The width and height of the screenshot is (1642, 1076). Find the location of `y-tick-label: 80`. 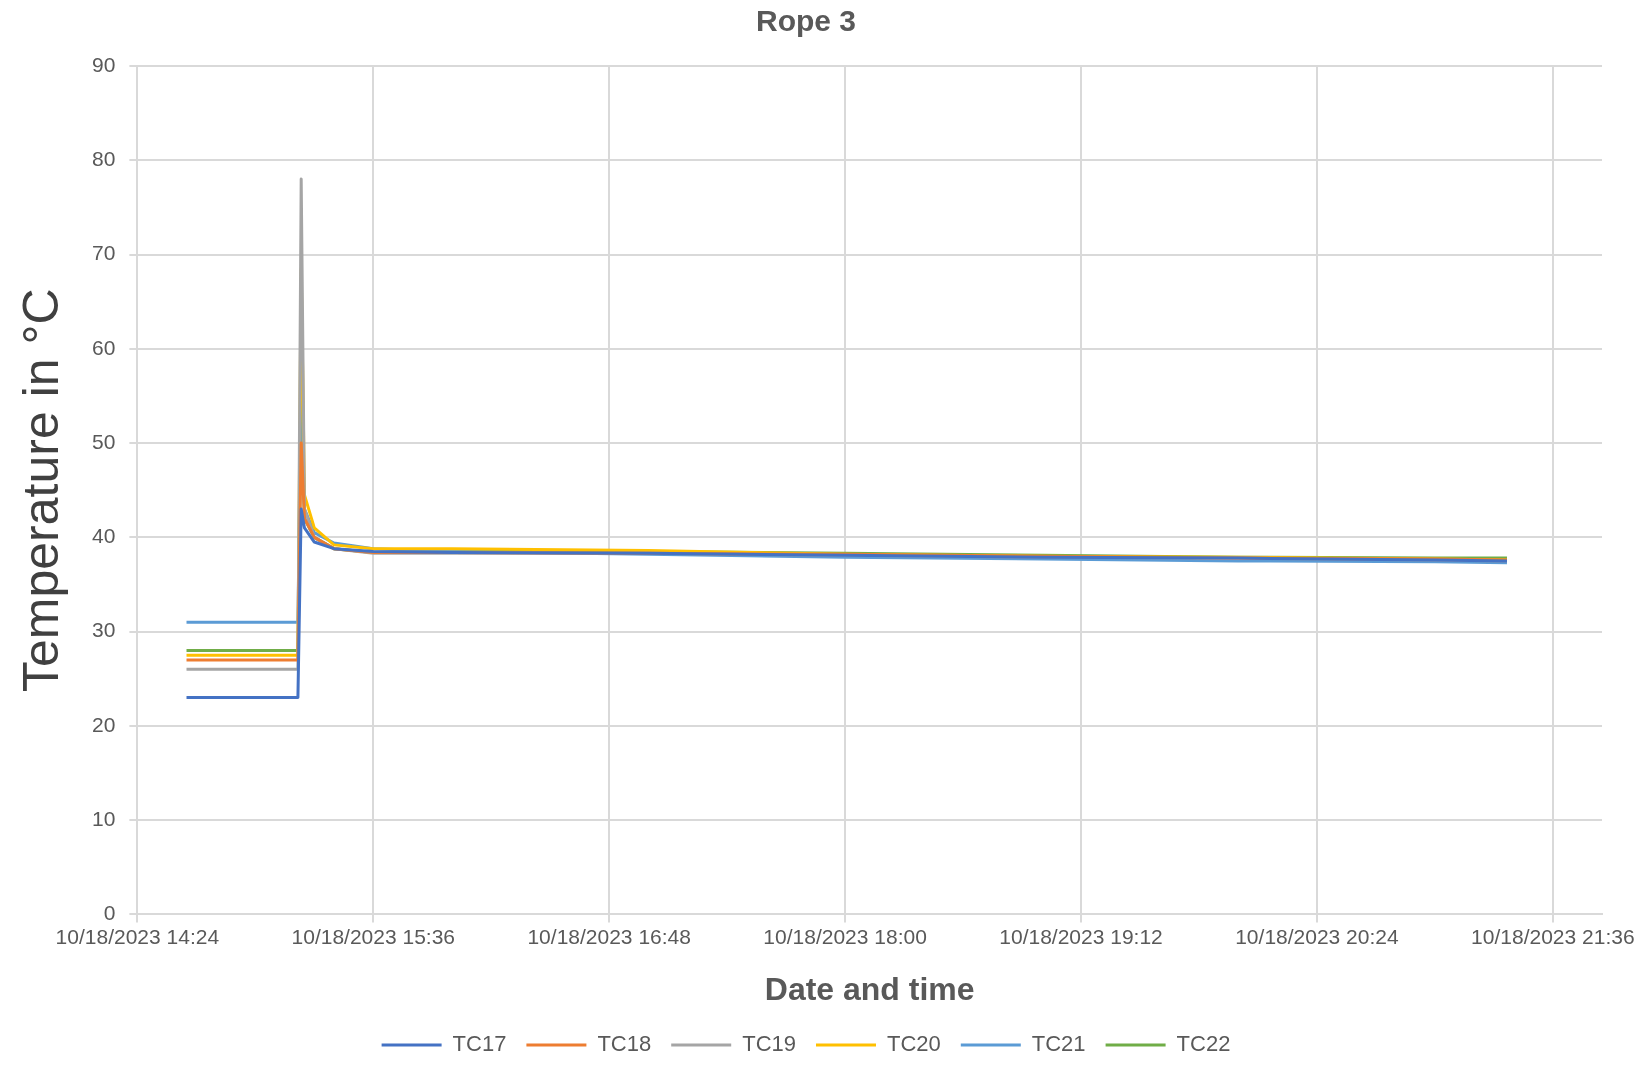

y-tick-label: 80 is located at coordinates (104, 159).